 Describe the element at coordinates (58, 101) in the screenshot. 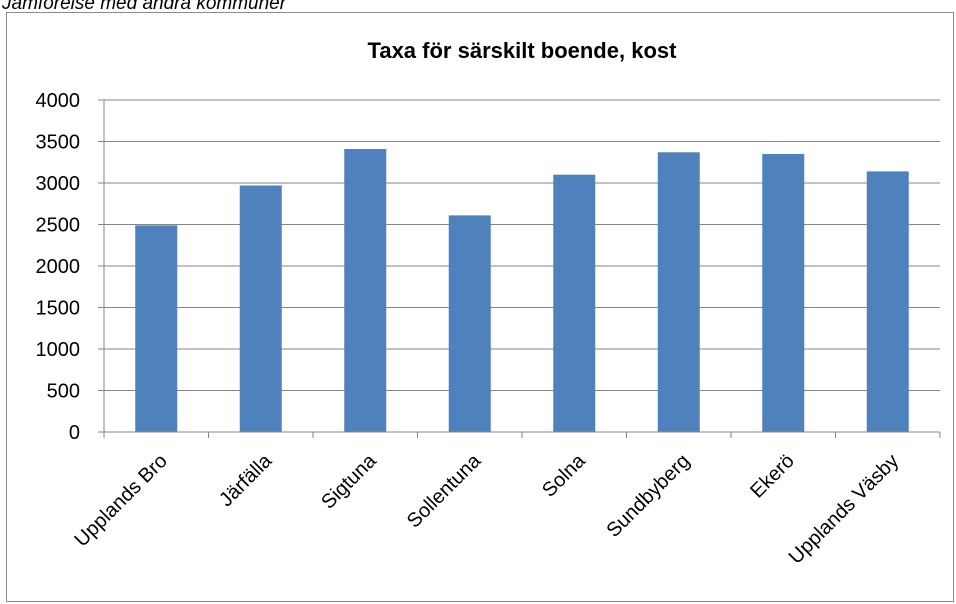

I see `y-tick-label: 4000` at that location.